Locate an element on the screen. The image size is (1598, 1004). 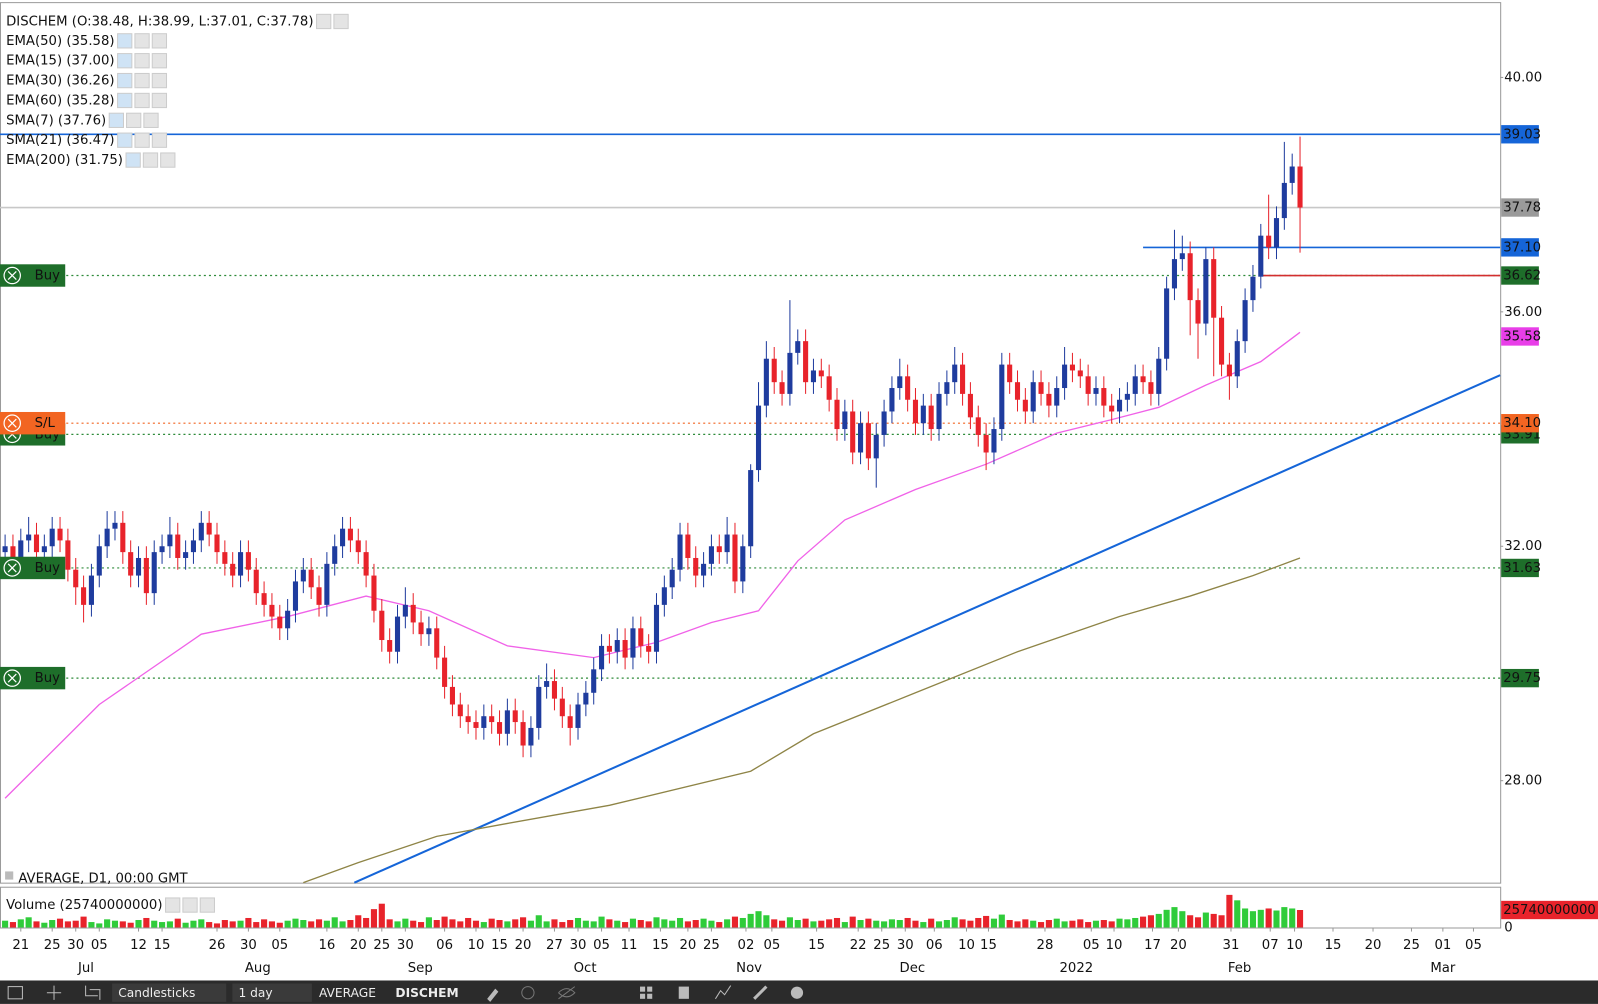
interval-select is located at coordinates (272, 992).